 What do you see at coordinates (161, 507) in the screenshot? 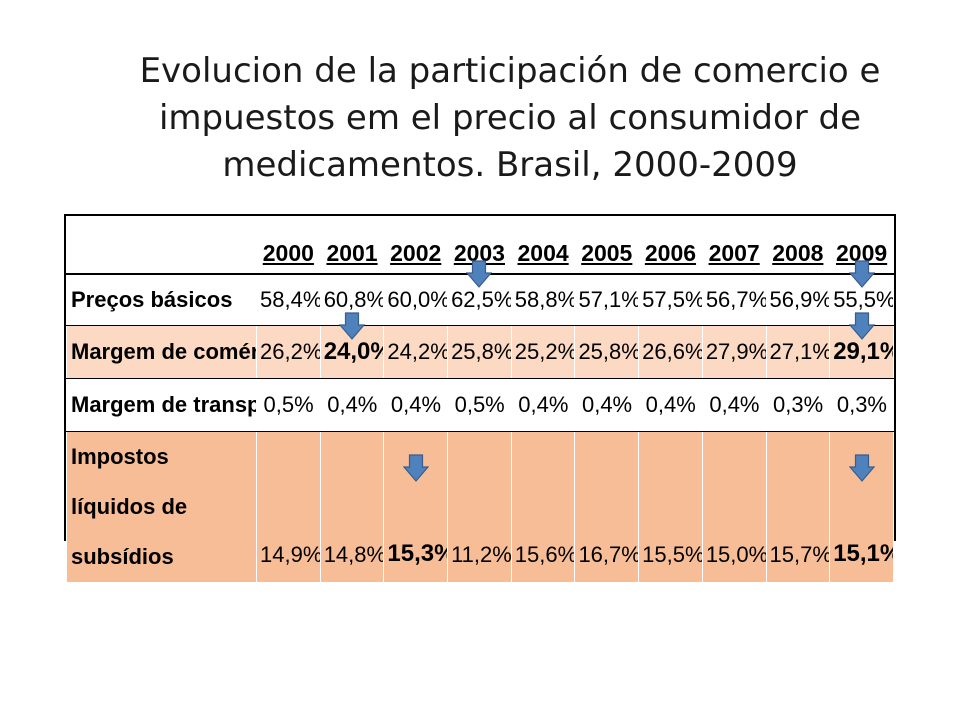
I see `row-label: Impostos líquidos de subsídios` at bounding box center [161, 507].